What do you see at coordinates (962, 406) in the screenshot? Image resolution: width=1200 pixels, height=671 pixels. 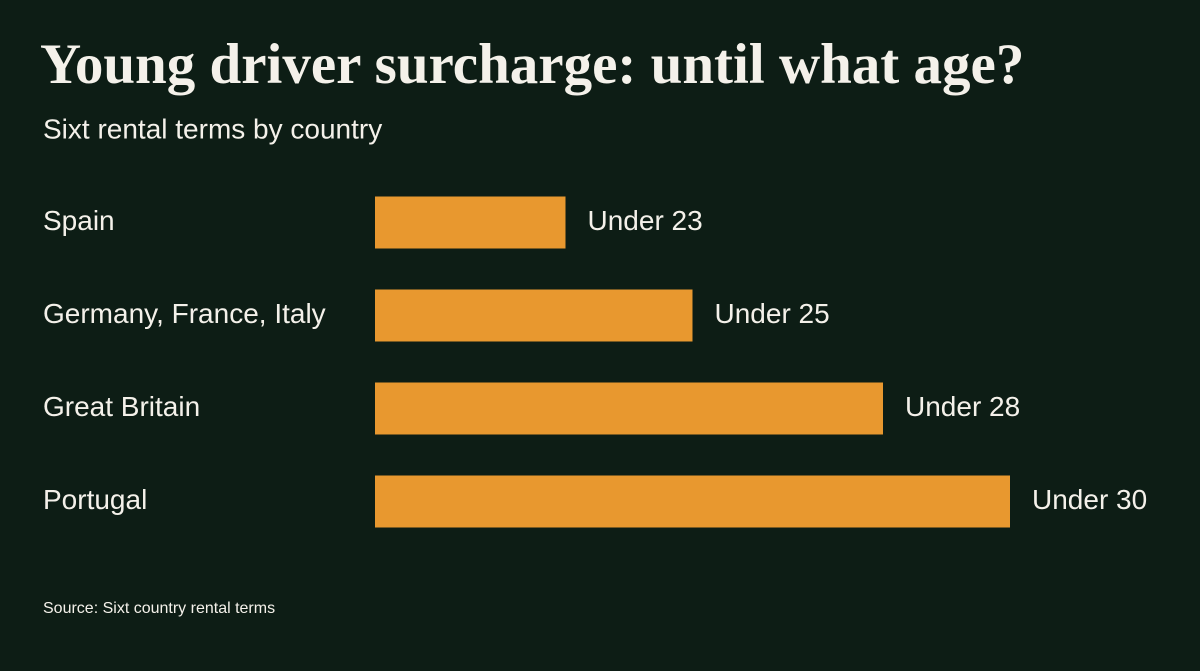 I see `value-label: Under 28` at bounding box center [962, 406].